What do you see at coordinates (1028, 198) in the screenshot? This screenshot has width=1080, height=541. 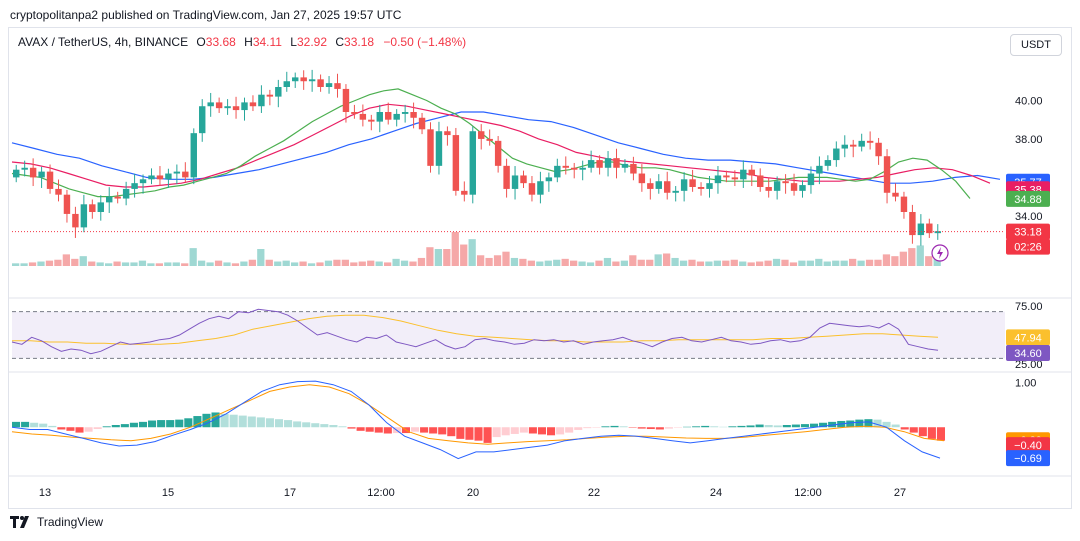 I see `price-label-ema-fast: 34.88` at bounding box center [1028, 198].